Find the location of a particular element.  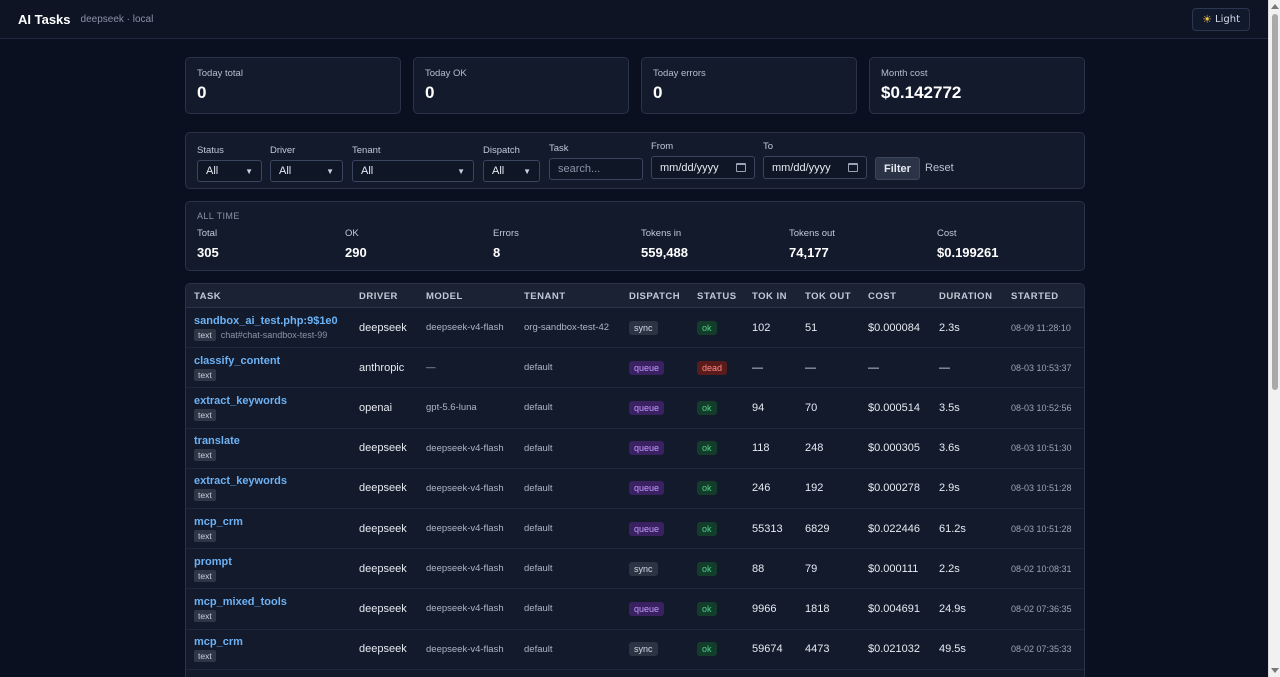

scrollbar-thumb is located at coordinates (1275, 202).